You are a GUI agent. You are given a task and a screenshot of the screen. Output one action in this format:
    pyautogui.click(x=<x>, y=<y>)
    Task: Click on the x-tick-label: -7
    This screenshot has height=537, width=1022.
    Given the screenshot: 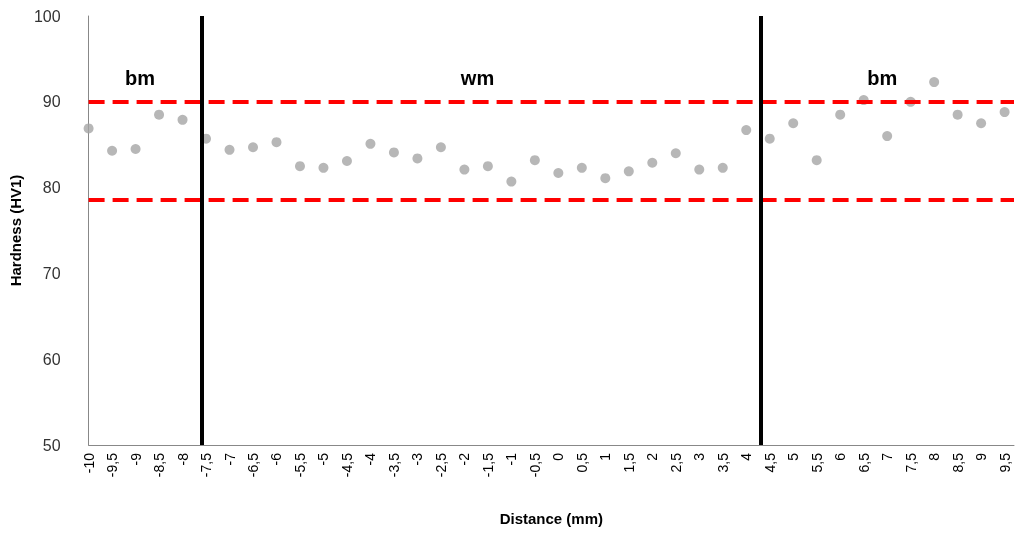 What is the action you would take?
    pyautogui.click(x=229, y=459)
    